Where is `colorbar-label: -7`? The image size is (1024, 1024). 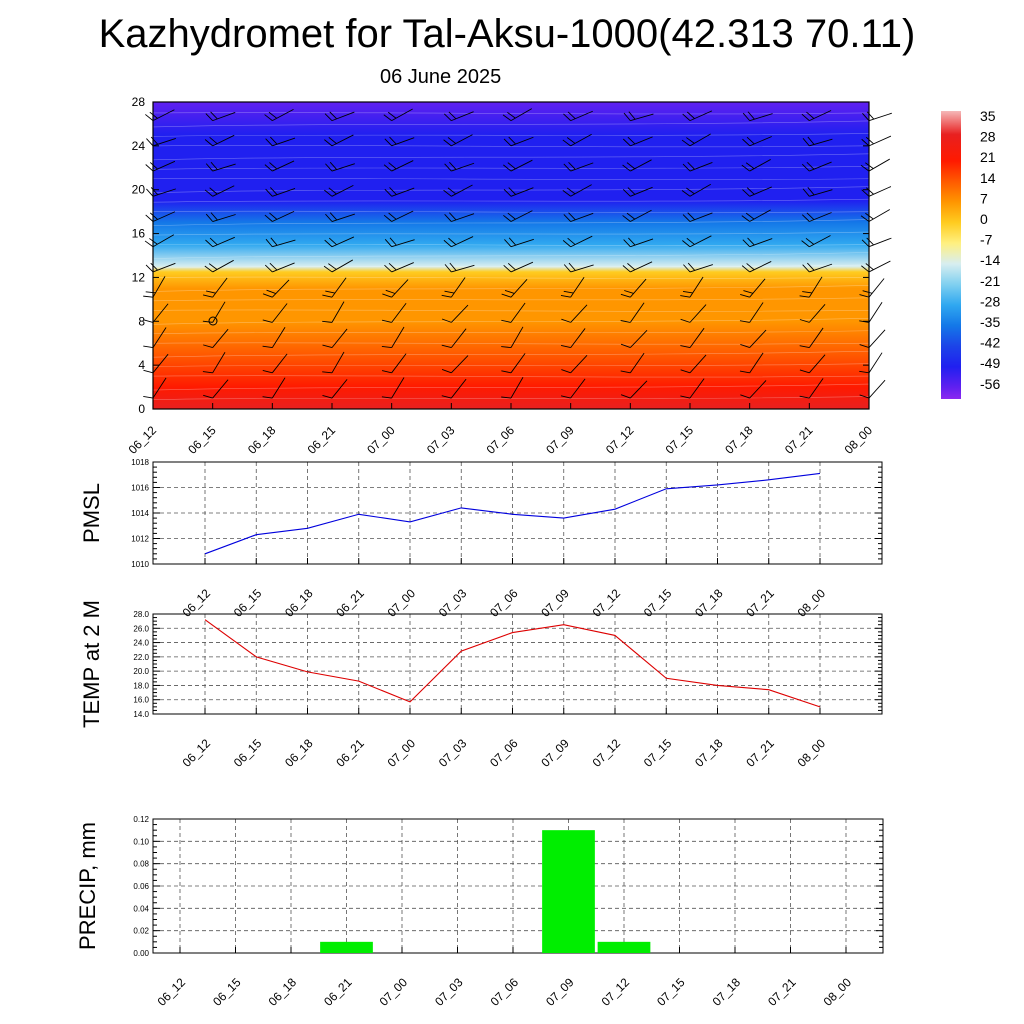 colorbar-label: -7 is located at coordinates (986, 240).